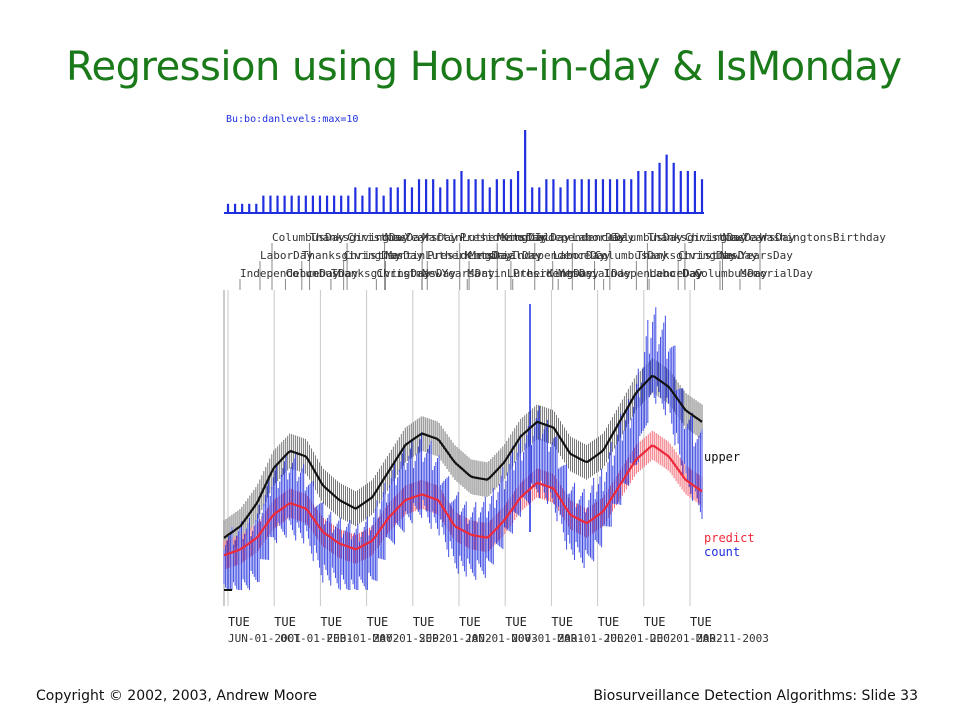 This screenshot has width=960, height=720. I want to click on holiday-markers, so click(500, 266).